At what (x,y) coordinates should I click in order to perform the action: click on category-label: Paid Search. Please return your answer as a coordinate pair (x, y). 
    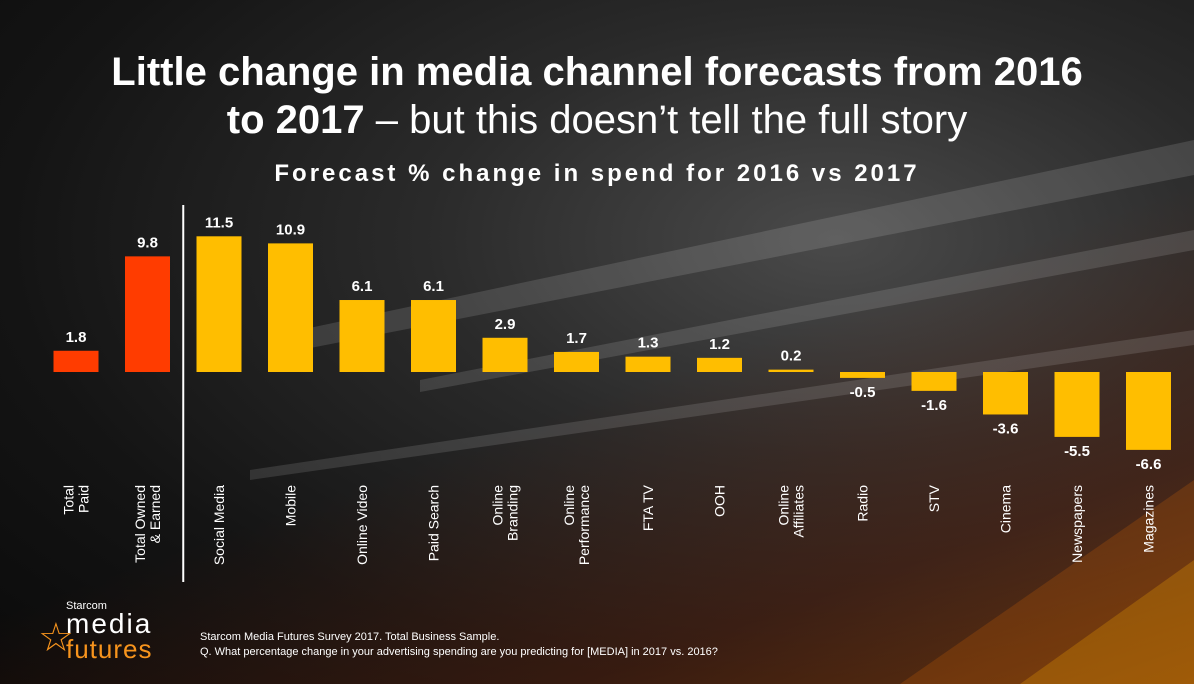
    Looking at the image, I should click on (434, 523).